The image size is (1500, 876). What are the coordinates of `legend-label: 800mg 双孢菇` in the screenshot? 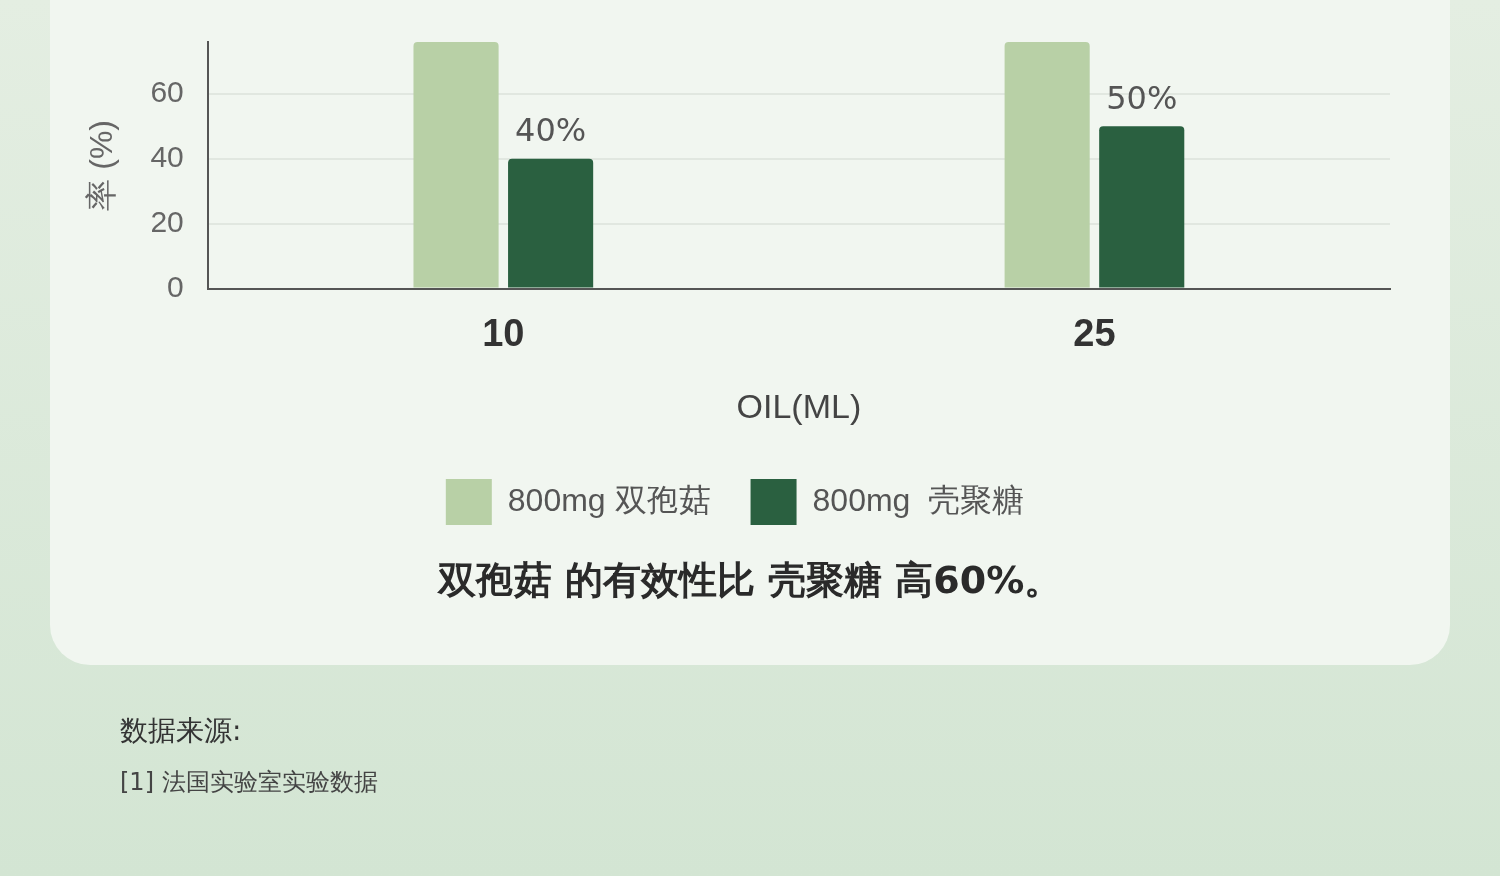 It's located at (609, 499).